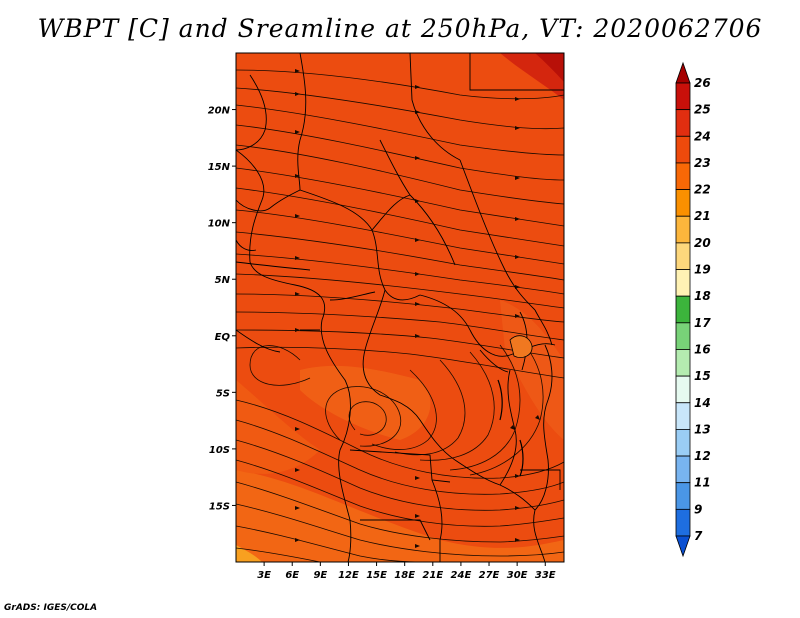 This screenshot has width=800, height=618. Describe the element at coordinates (219, 450) in the screenshot. I see `y-tick-label: 10S` at that location.